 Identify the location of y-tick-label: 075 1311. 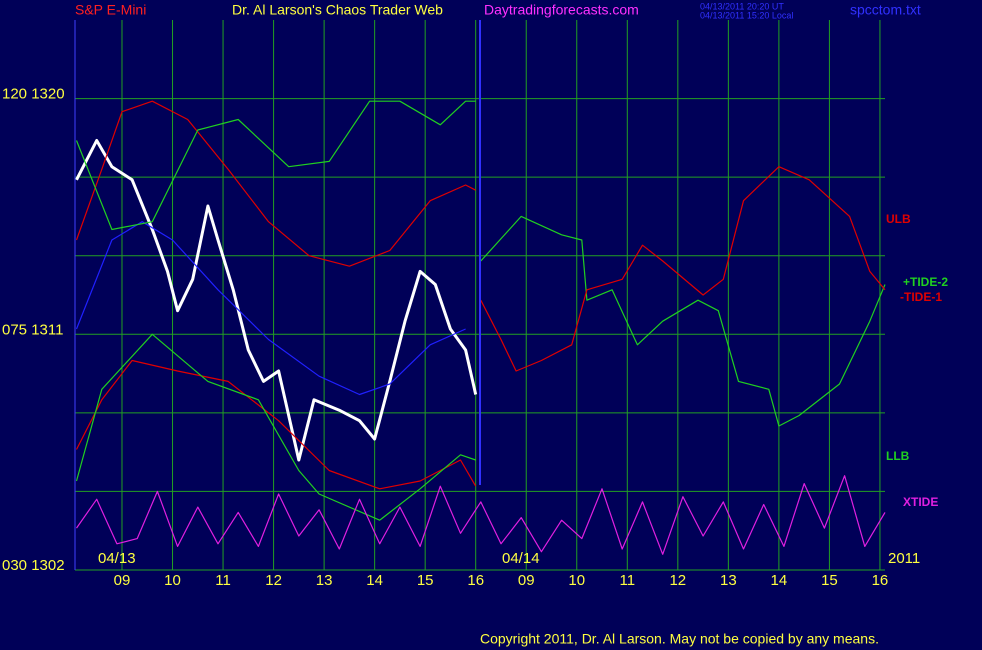
(32, 329).